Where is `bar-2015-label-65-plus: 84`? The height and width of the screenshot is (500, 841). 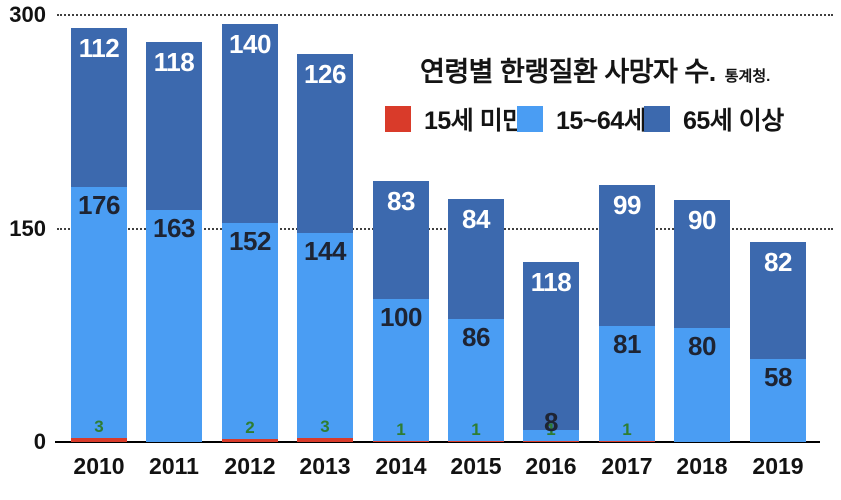 bar-2015-label-65-plus: 84 is located at coordinates (476, 219).